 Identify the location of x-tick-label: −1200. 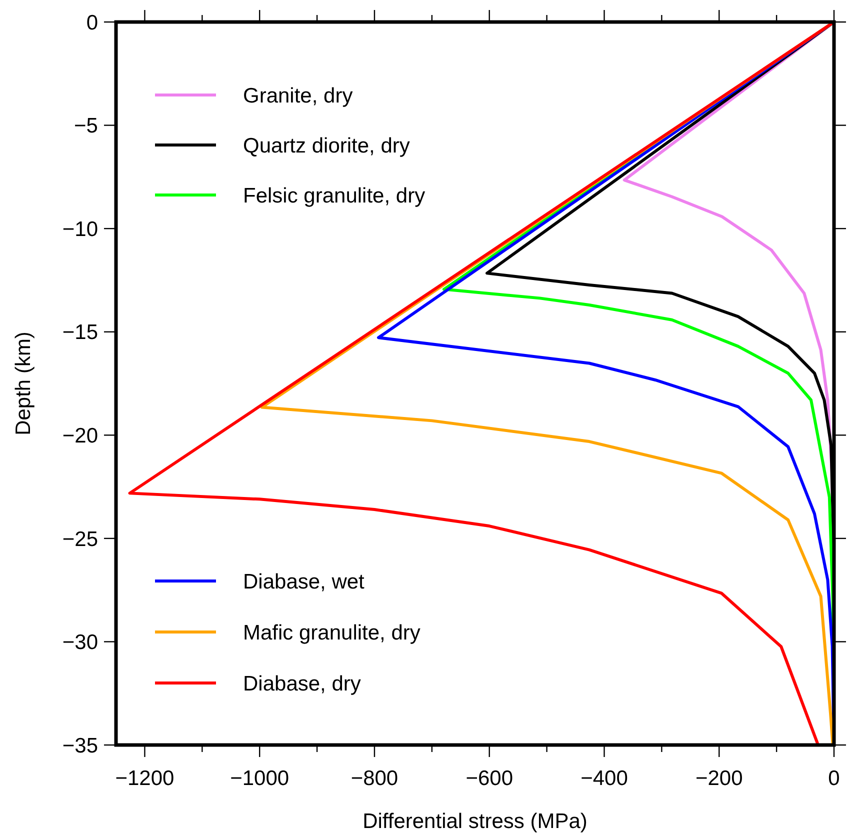
(144, 778).